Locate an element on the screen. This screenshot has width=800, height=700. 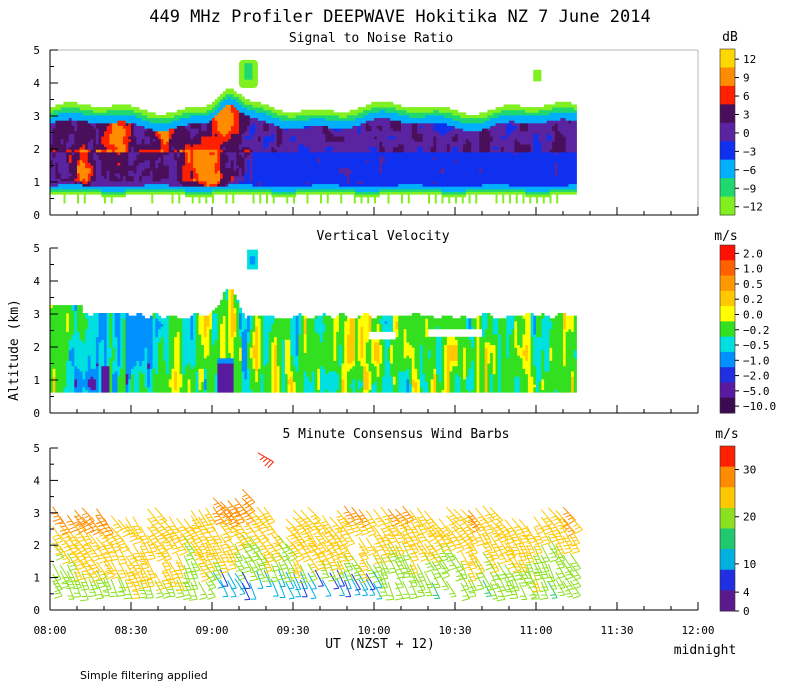
y-tick-label: 3 is located at coordinates (36, 314).